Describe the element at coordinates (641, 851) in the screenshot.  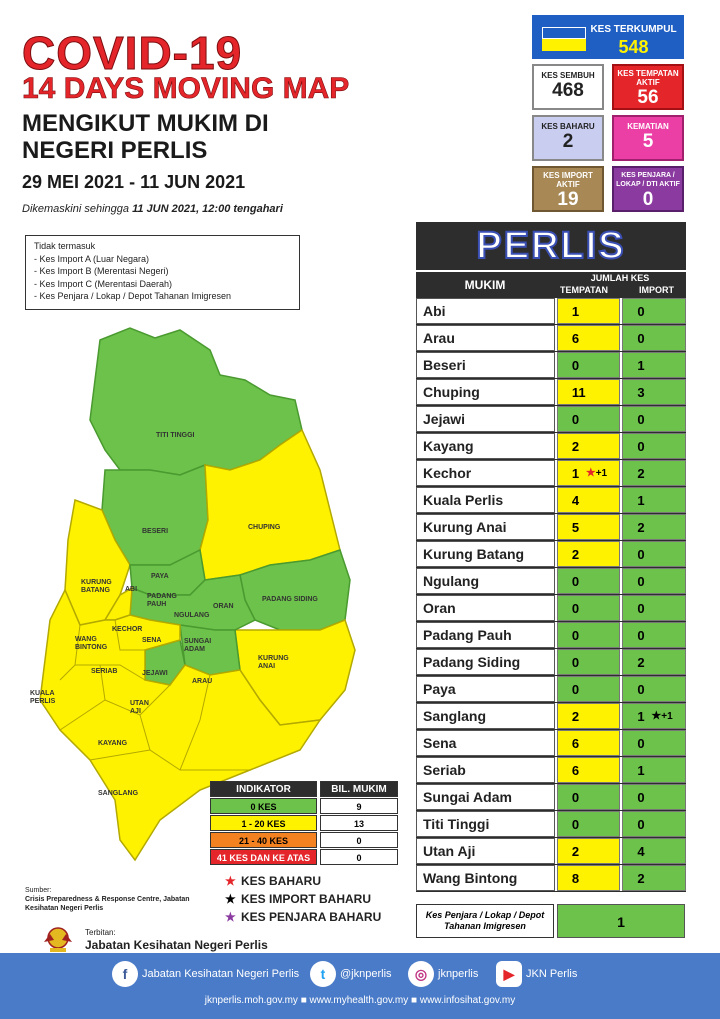
I see `import-value: 4` at that location.